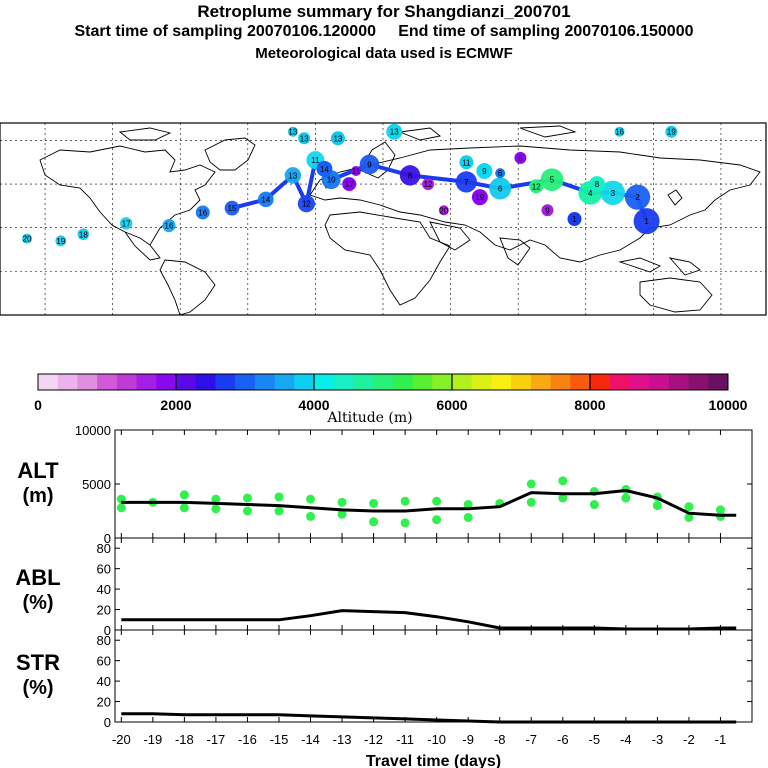 This screenshot has height=768, width=768. I want to click on plume-marker-label: 3, so click(613, 193).